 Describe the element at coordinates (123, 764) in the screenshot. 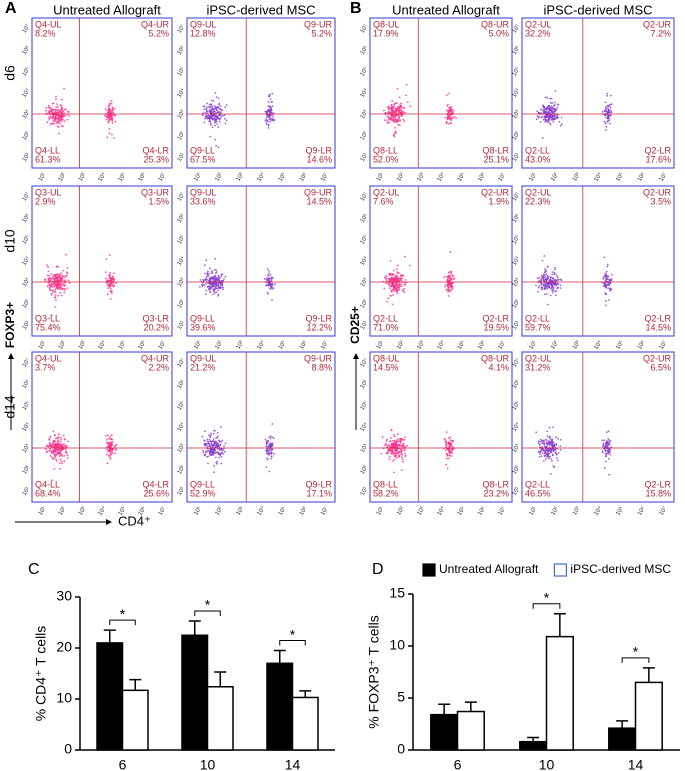

I see `x-tick-label: 6` at that location.